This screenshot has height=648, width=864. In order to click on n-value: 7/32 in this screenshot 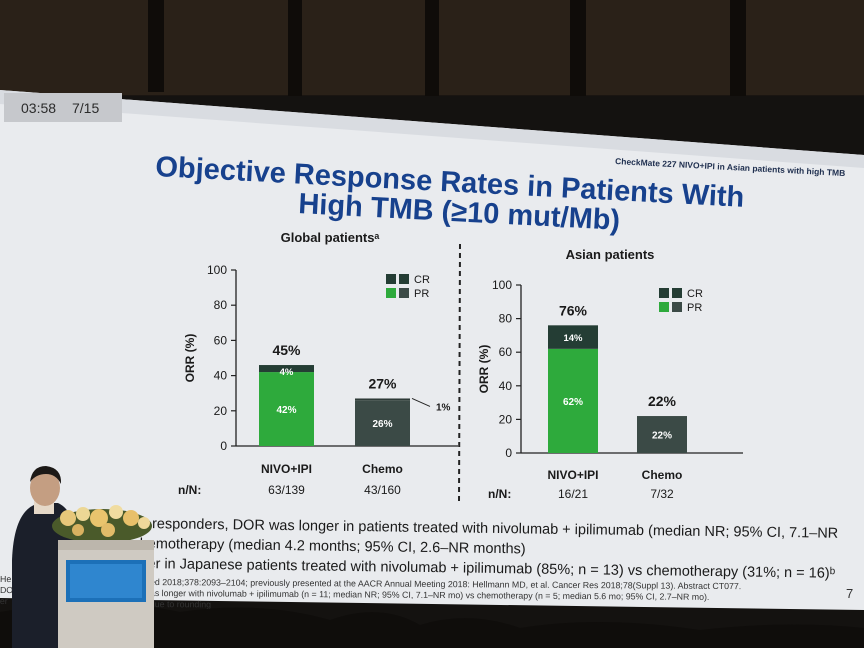, I will do `click(662, 494)`.